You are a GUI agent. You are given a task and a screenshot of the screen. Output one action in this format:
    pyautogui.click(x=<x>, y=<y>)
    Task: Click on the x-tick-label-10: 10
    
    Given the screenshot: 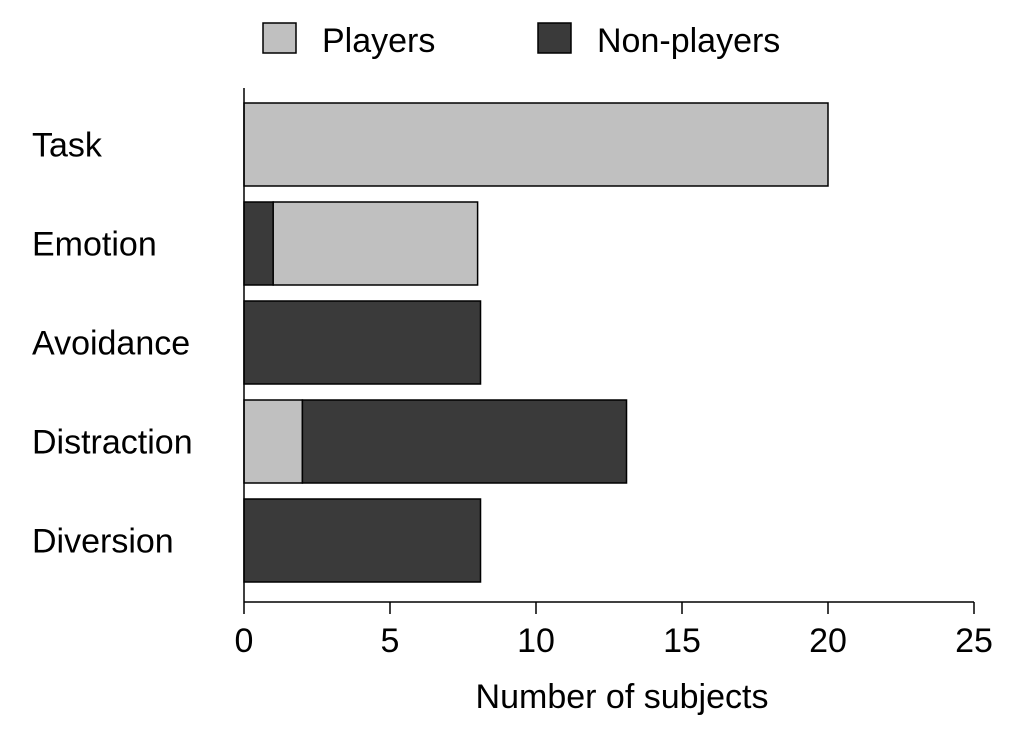 What is the action you would take?
    pyautogui.click(x=536, y=641)
    